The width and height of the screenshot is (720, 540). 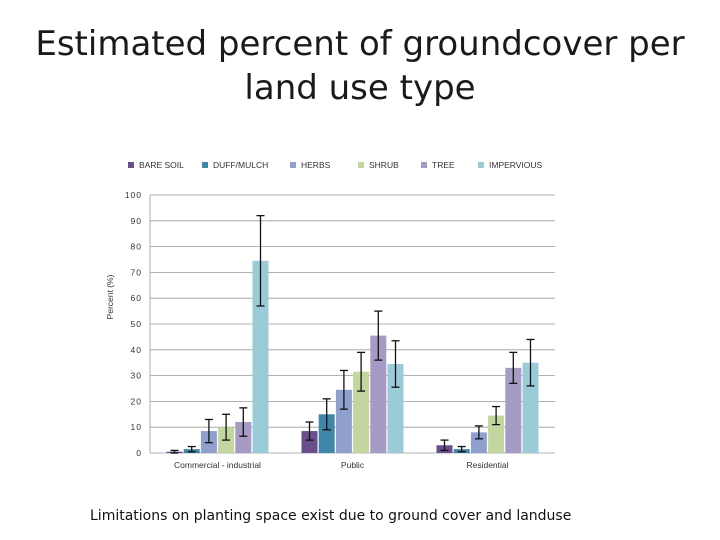 I want to click on y-tick-label: 70, so click(x=136, y=272).